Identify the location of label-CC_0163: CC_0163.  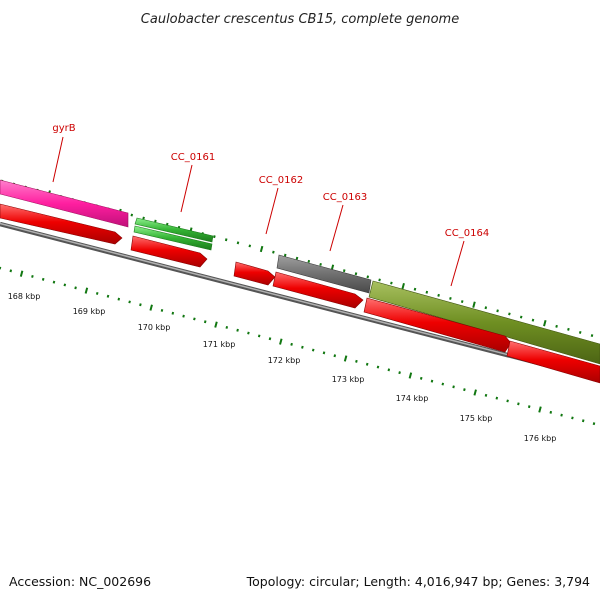
(345, 222).